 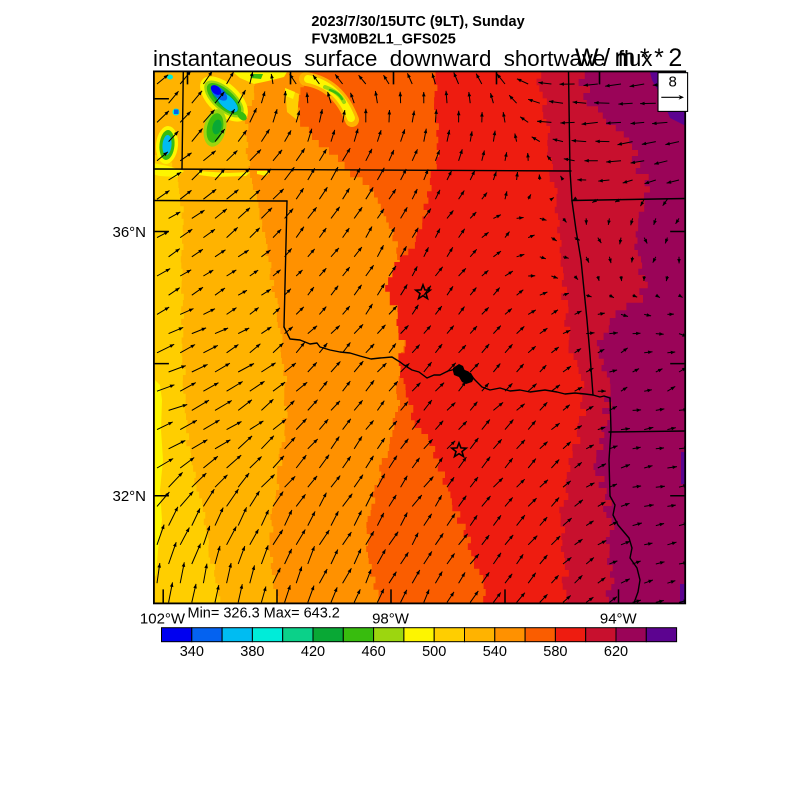 What do you see at coordinates (619, 619) in the screenshot?
I see `svg-text: 94°W` at bounding box center [619, 619].